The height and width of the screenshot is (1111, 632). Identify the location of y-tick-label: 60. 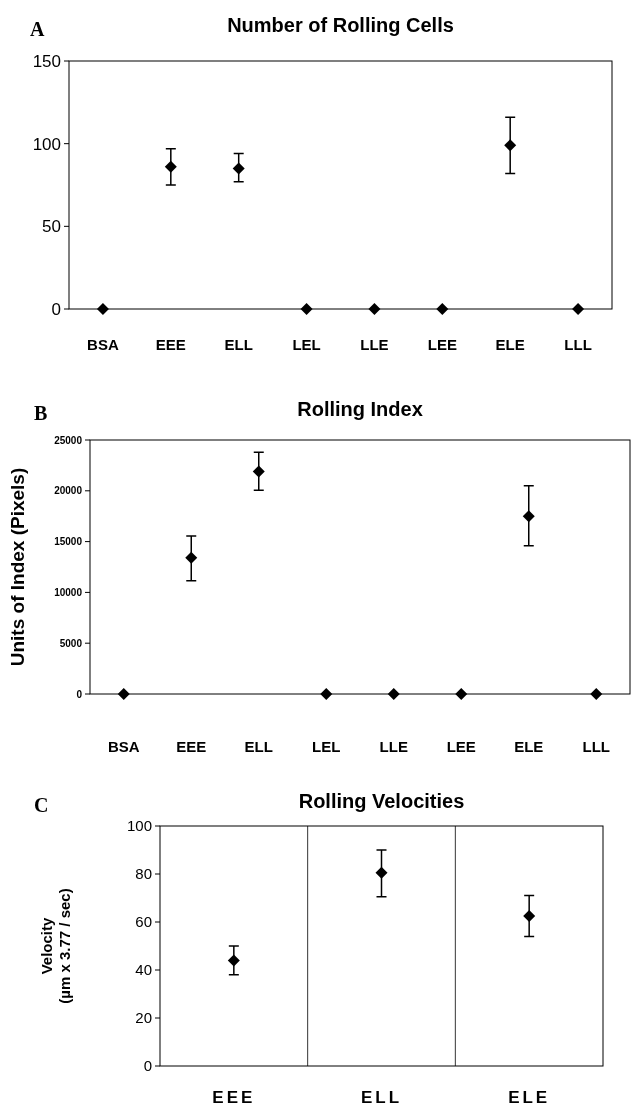
(143, 922).